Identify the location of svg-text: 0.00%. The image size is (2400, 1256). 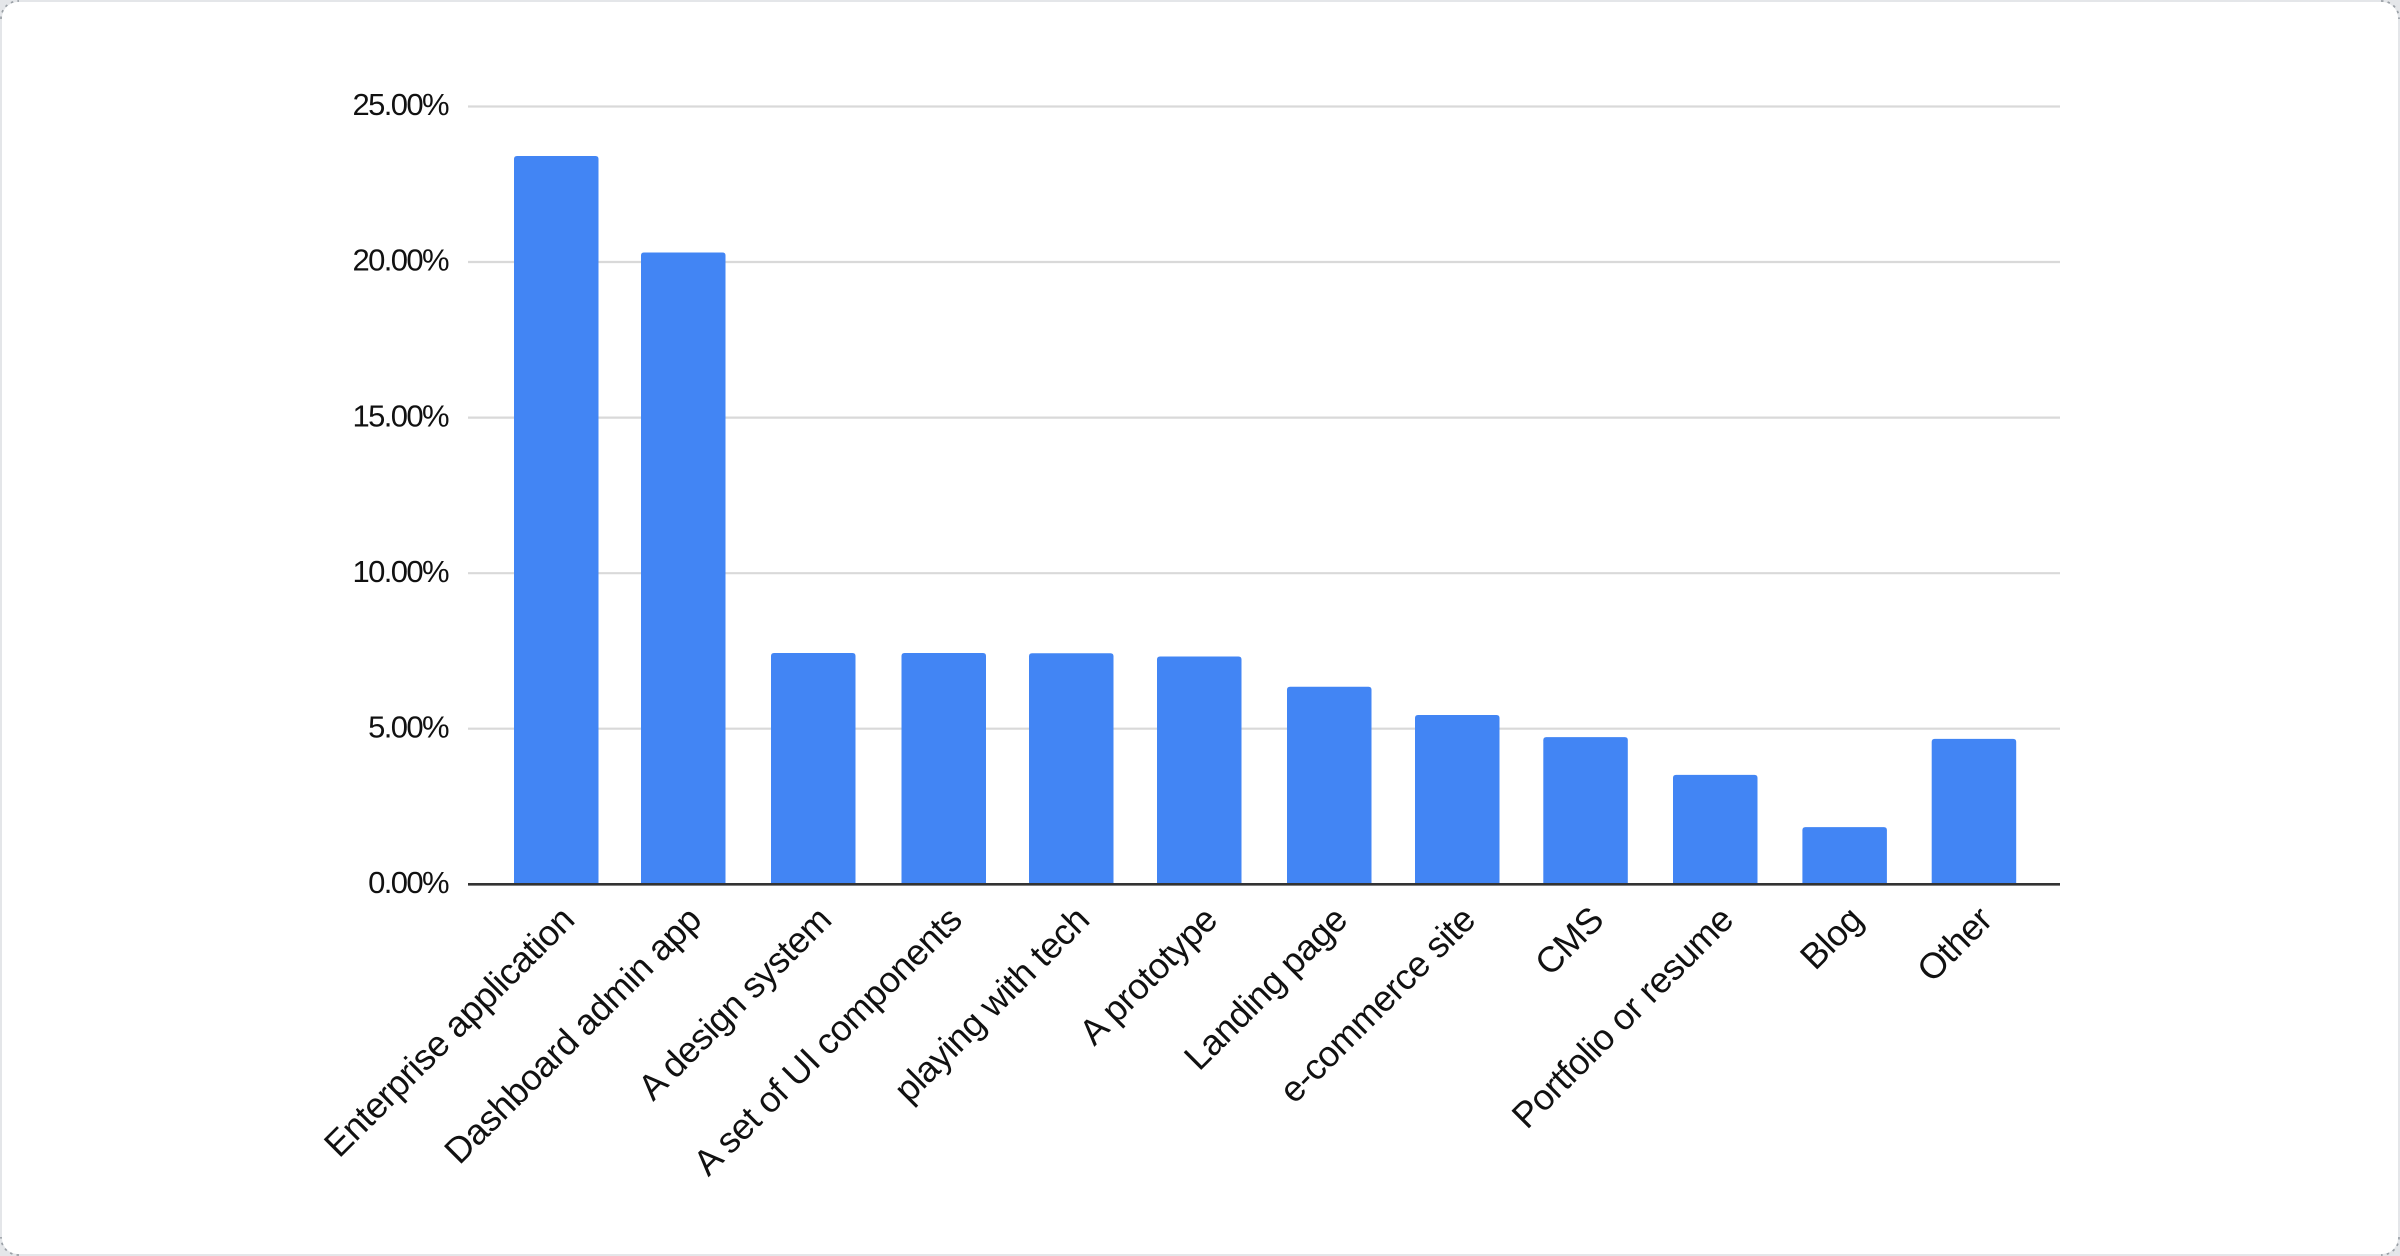
(408, 882).